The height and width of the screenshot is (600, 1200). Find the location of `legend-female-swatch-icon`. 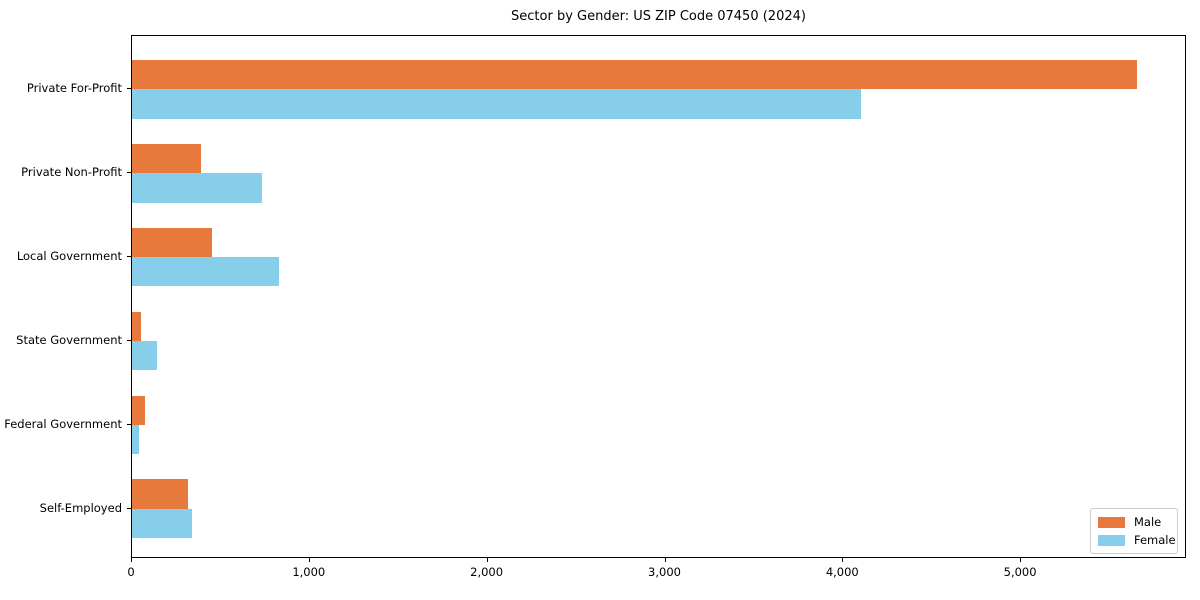

legend-female-swatch-icon is located at coordinates (1111, 540).